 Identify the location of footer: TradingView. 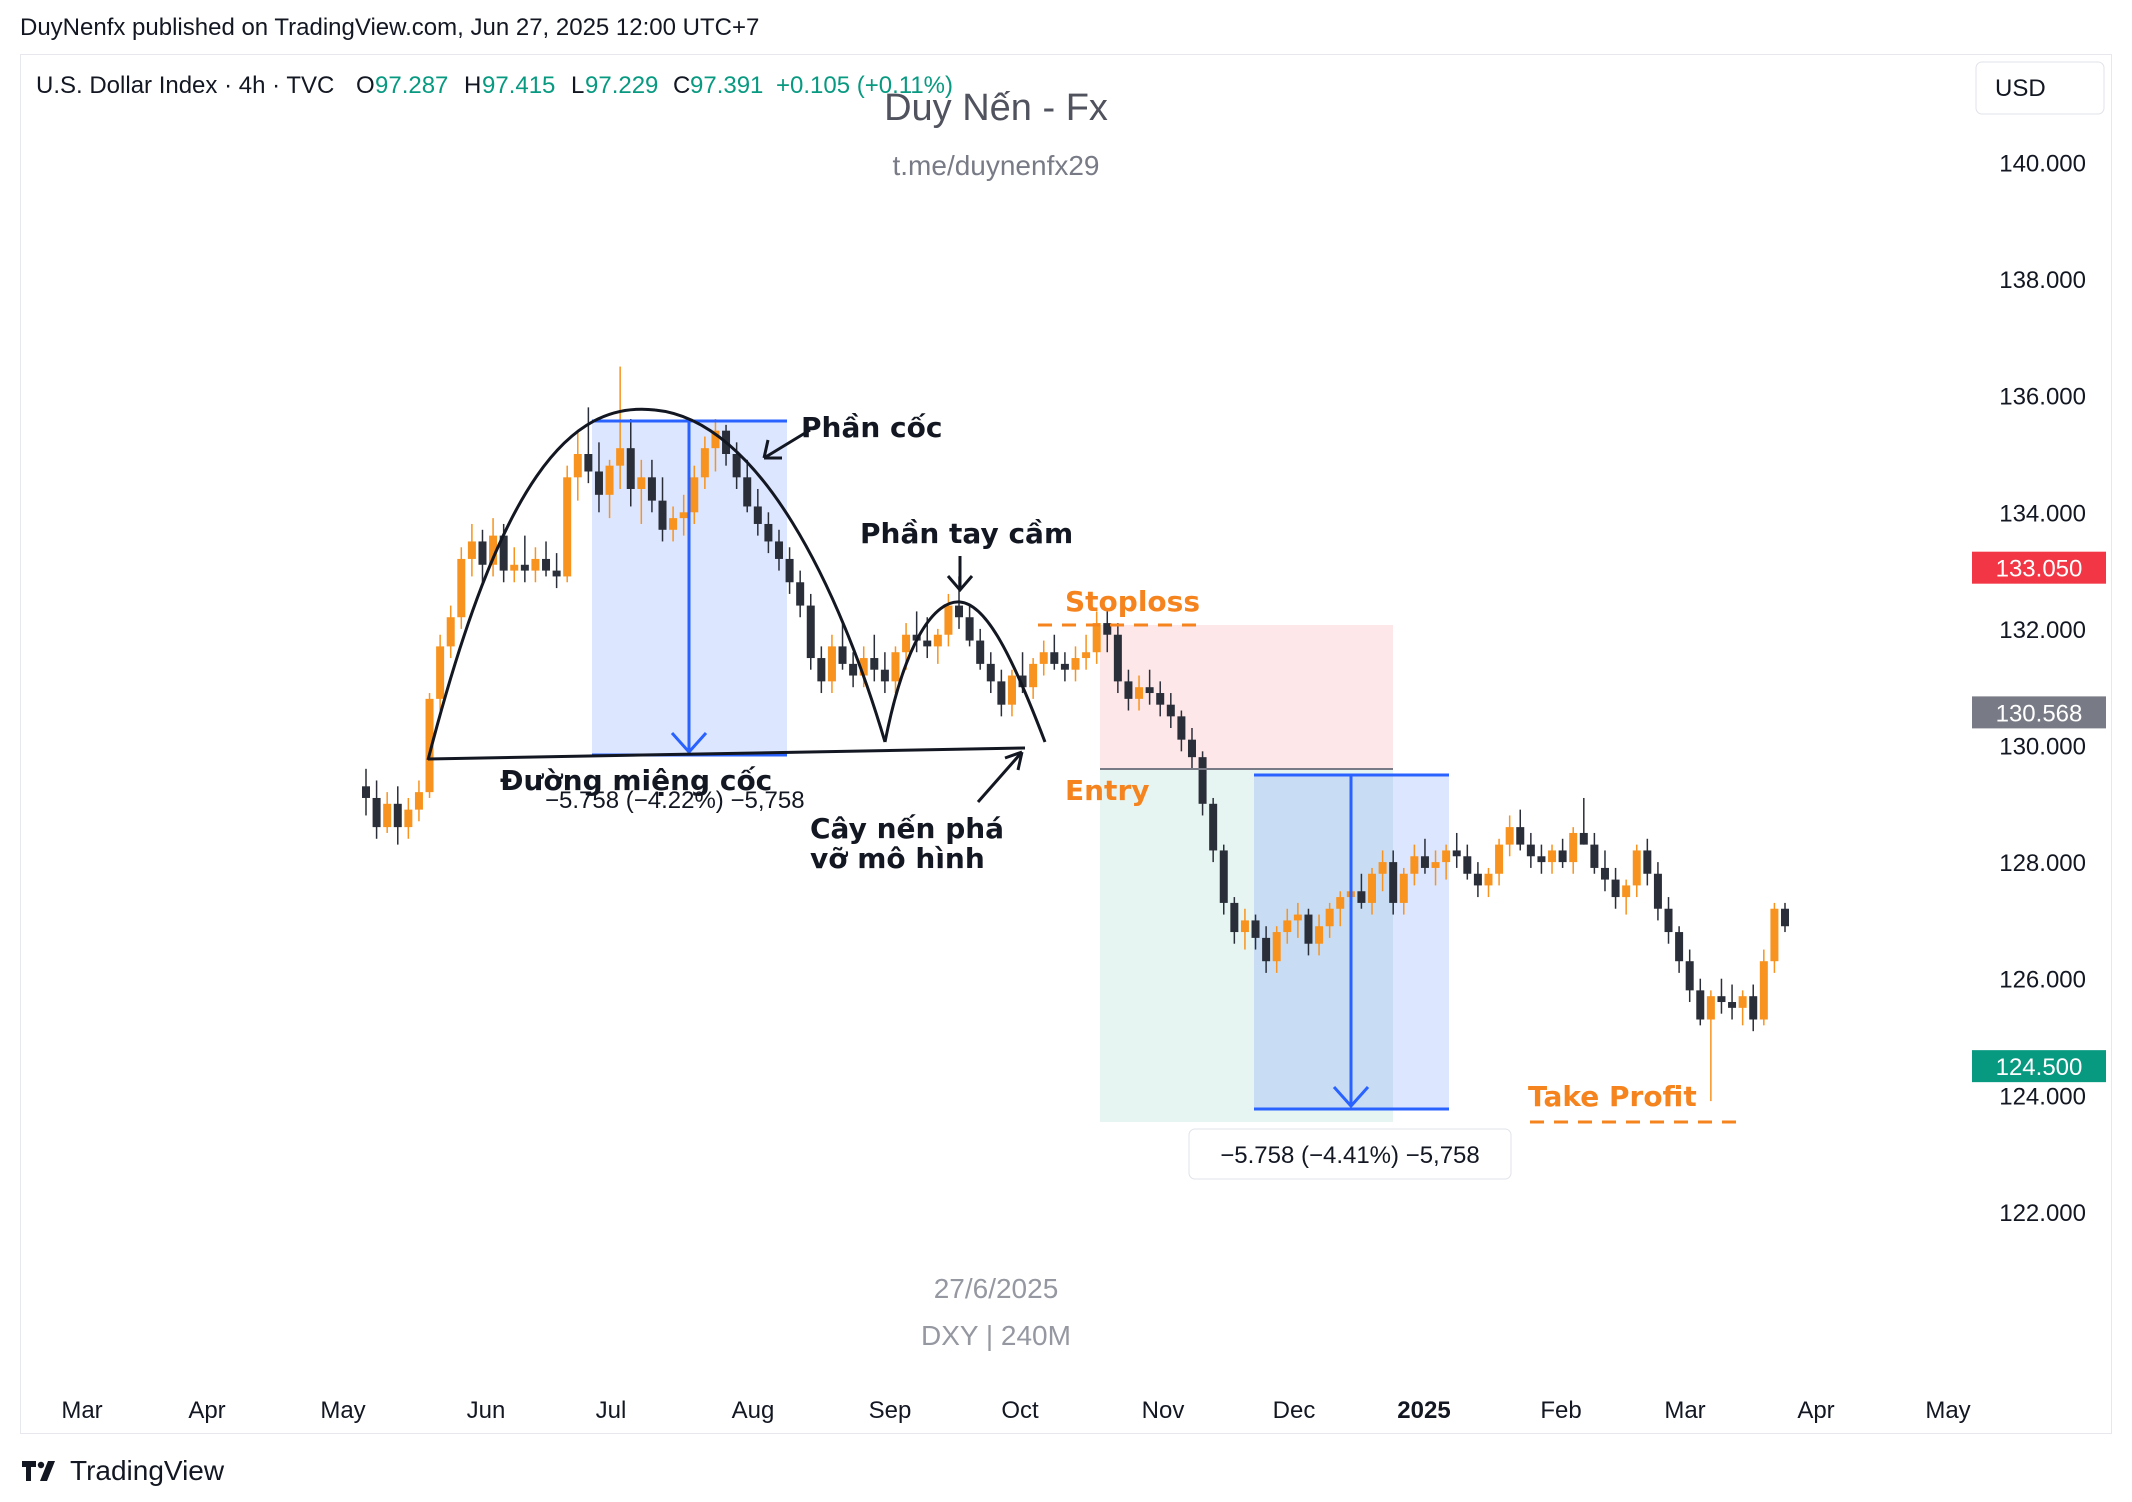
(122, 1471).